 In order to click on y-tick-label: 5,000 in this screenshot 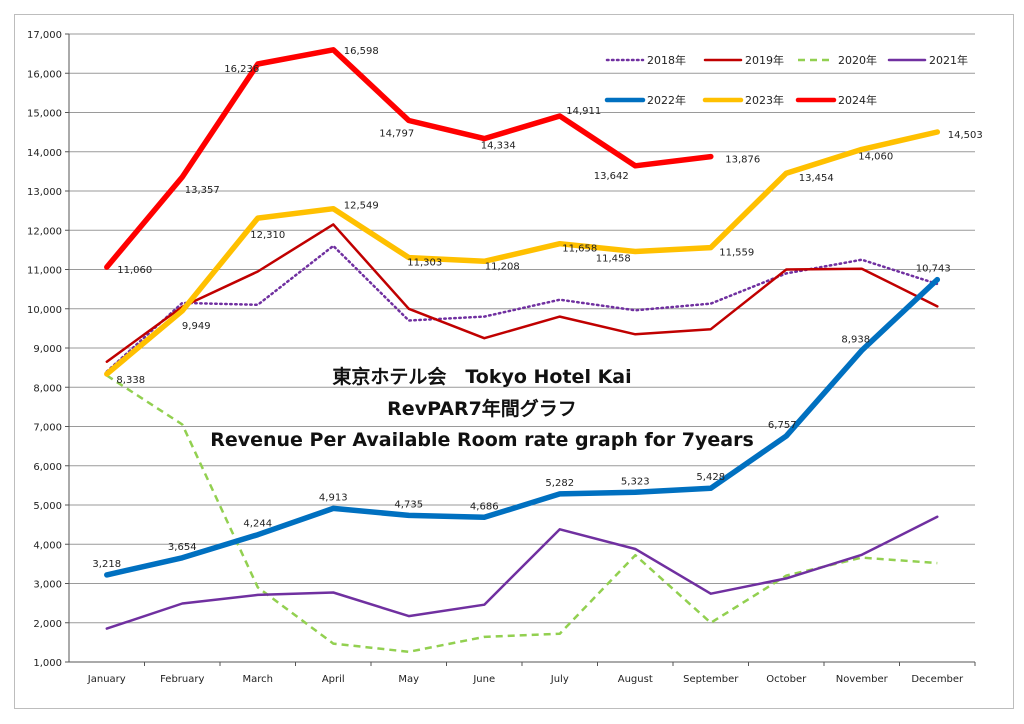, I will do `click(47, 506)`.